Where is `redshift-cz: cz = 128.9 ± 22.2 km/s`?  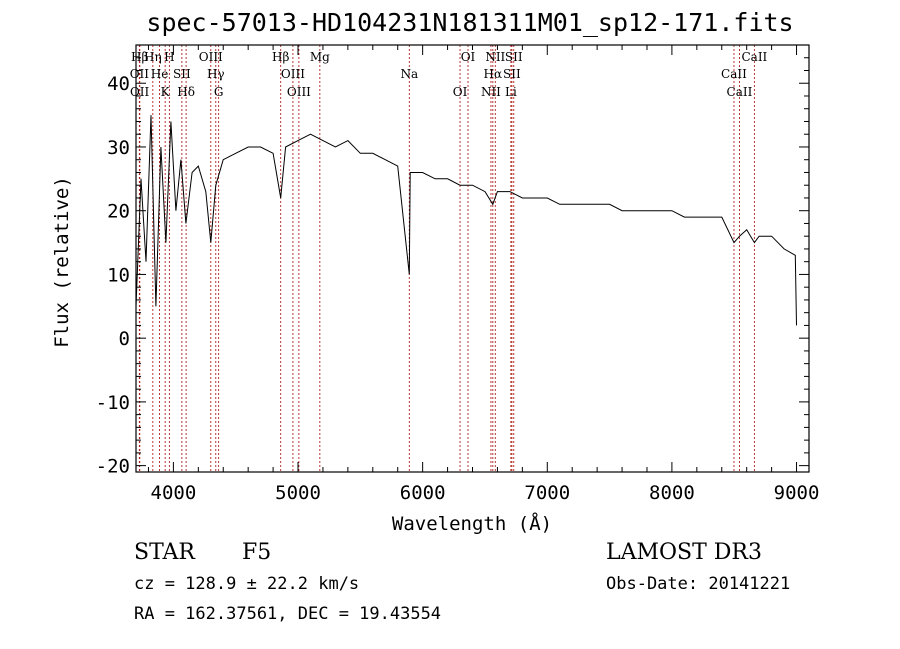 redshift-cz: cz = 128.9 ± 22.2 km/s is located at coordinates (246, 584).